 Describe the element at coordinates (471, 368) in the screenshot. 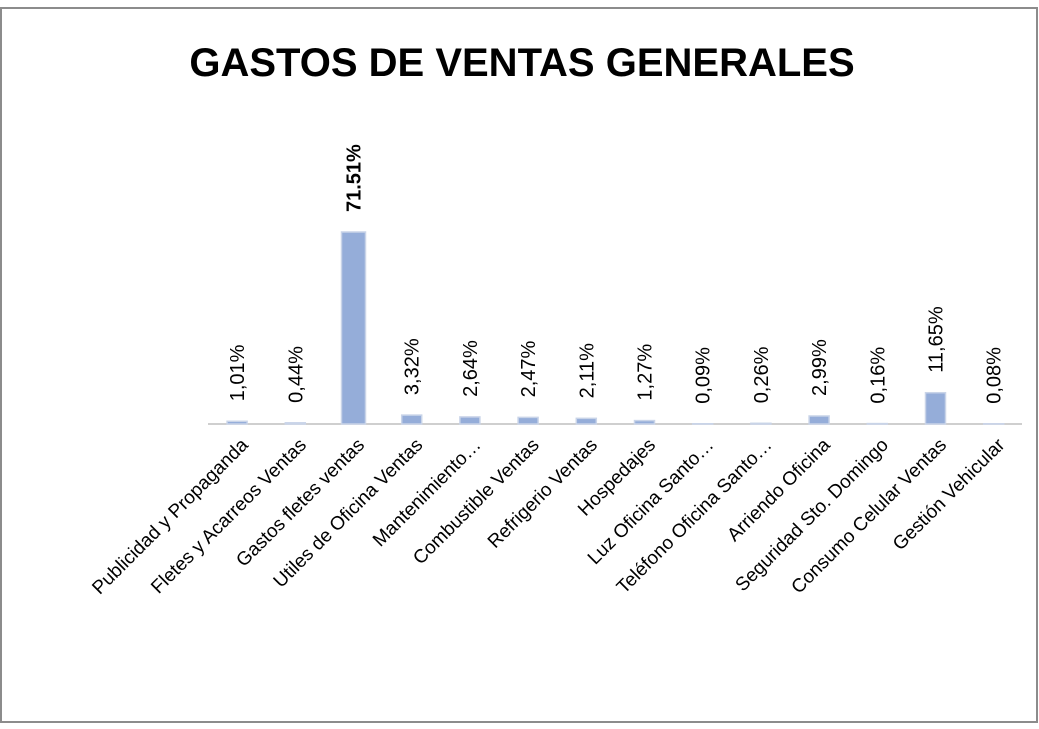

I see `data-label: 2,64%` at that location.